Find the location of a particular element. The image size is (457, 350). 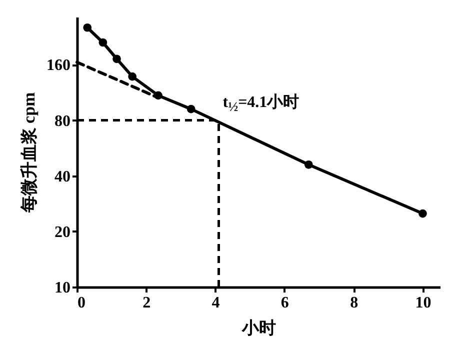

x-tick-label: 2 is located at coordinates (146, 303).